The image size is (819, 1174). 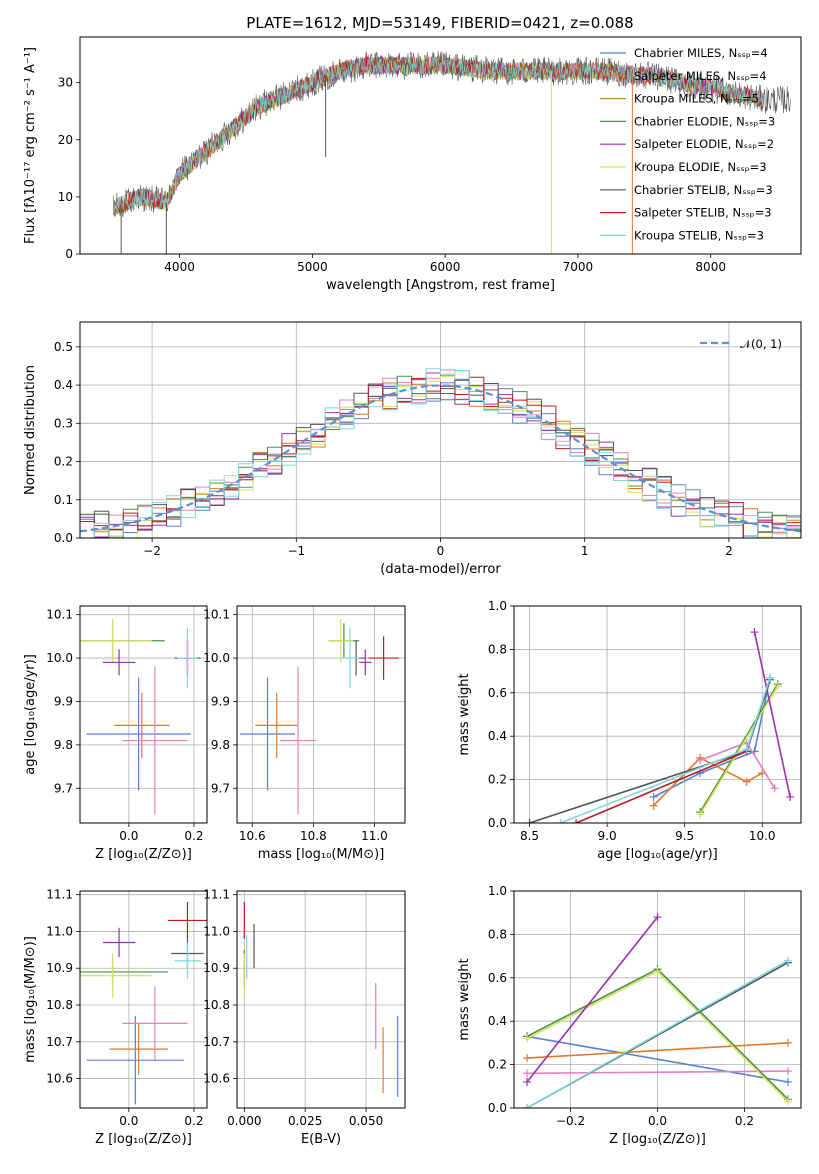 What do you see at coordinates (59, 658) in the screenshot?
I see `y-tick-label: 10.0` at bounding box center [59, 658].